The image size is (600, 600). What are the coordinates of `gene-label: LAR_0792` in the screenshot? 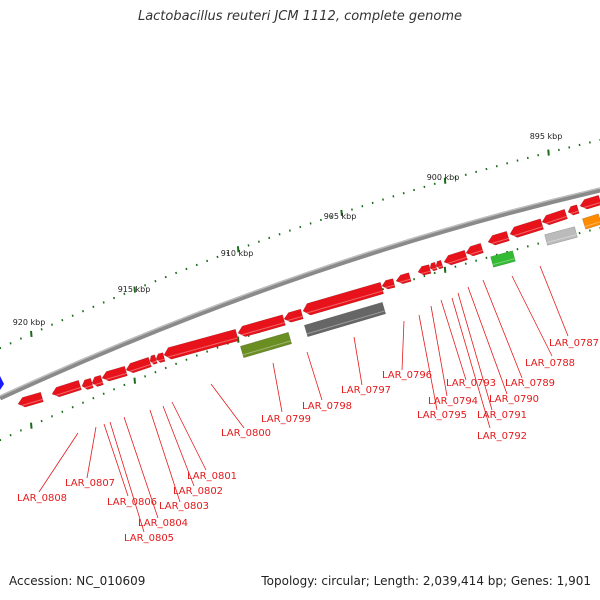 It's located at (502, 436).